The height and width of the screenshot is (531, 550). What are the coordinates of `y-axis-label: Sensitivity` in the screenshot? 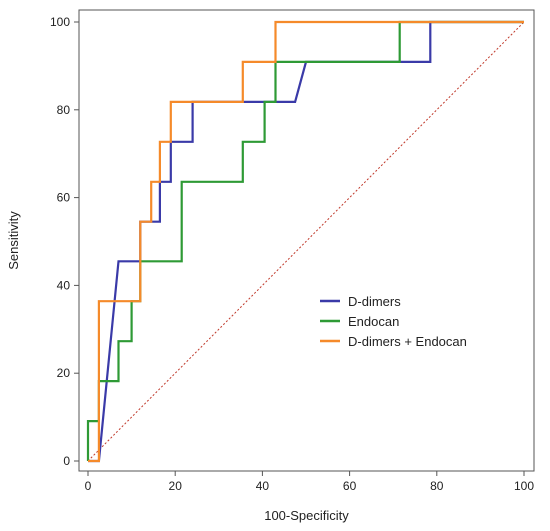 It's located at (13, 240).